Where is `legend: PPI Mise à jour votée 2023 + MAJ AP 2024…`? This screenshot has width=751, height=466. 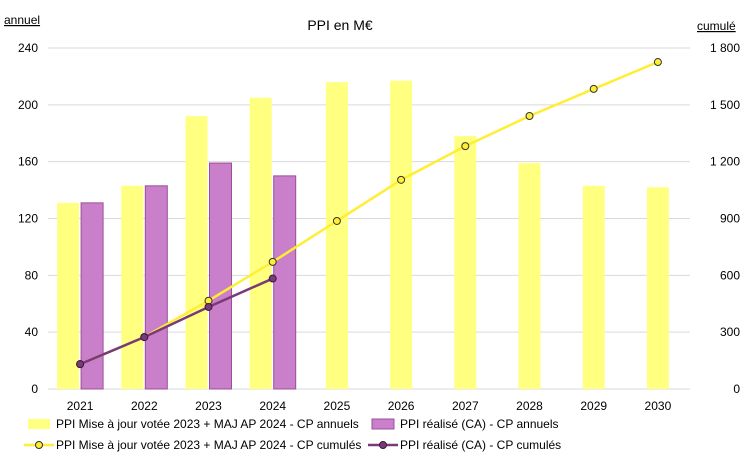
legend: PPI Mise à jour votée 2023 + MAJ AP 2024… is located at coordinates (292, 434).